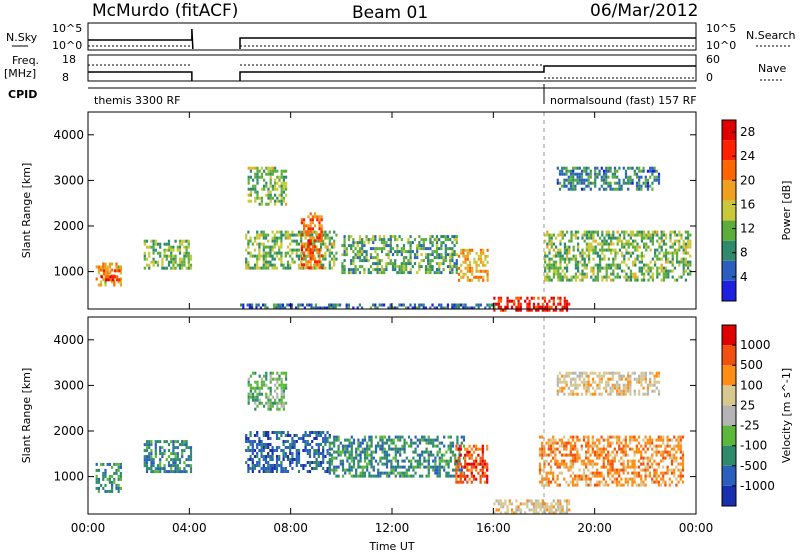 This screenshot has height=554, width=800. What do you see at coordinates (729, 150) in the screenshot?
I see `colorbar-swatch` at bounding box center [729, 150].